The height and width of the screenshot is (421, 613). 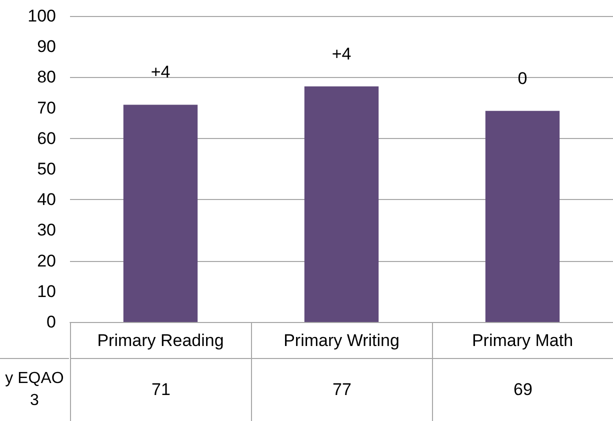 What do you see at coordinates (46, 200) in the screenshot?
I see `y-tick-label: 40` at bounding box center [46, 200].